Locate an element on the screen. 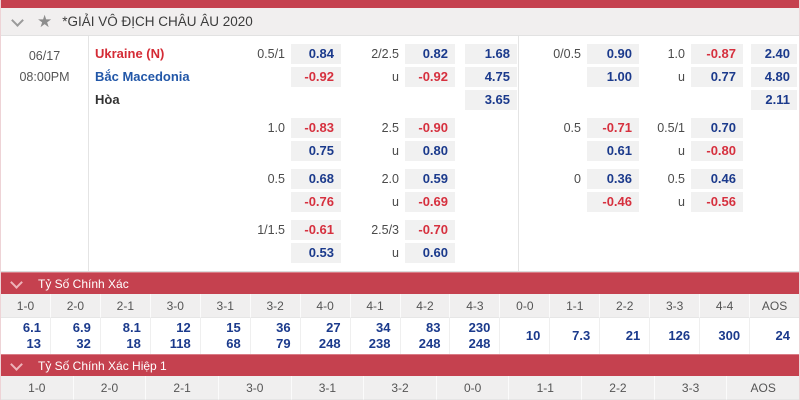  under-odds: 0.77 is located at coordinates (717, 76).